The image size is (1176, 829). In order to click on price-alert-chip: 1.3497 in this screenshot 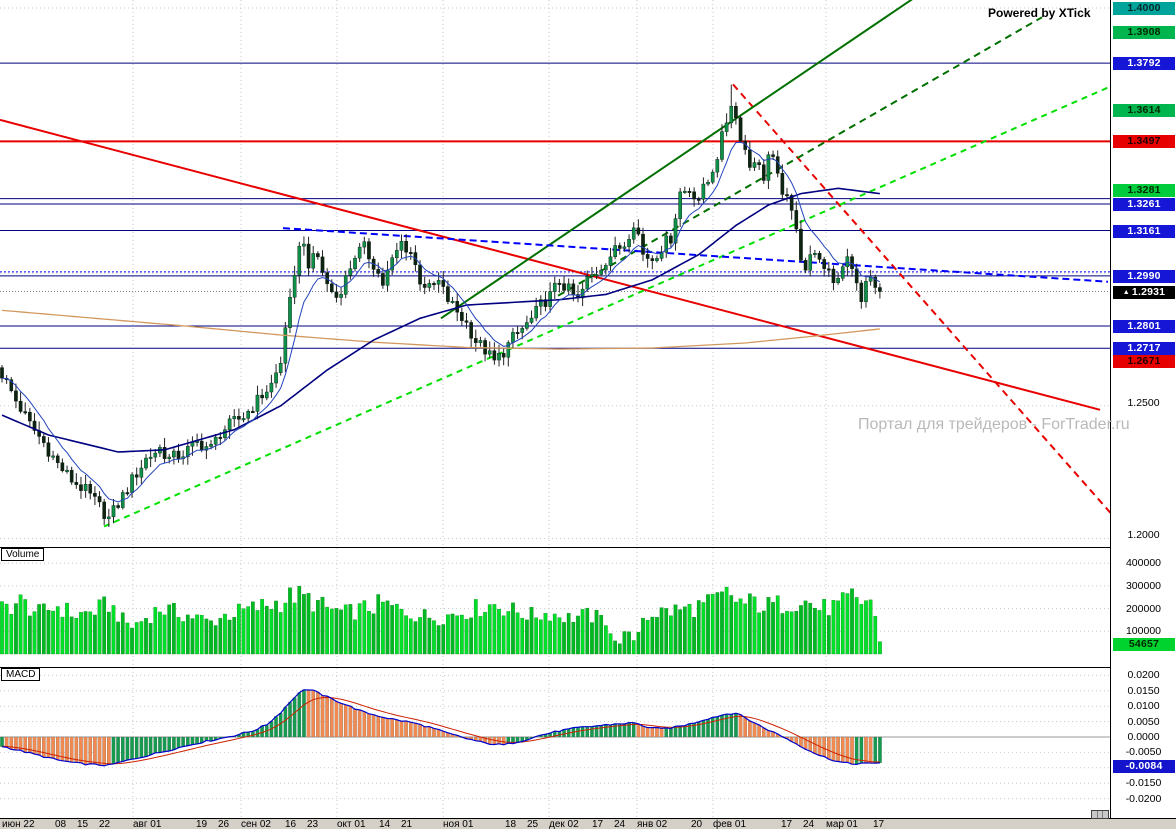, I will do `click(1144, 141)`.